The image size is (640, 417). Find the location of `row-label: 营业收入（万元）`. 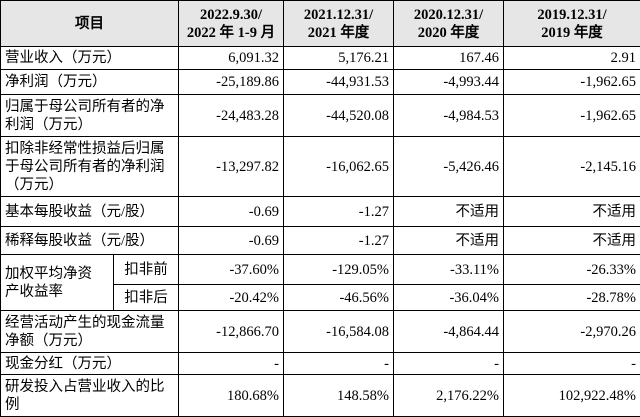

row-label: 营业收入（万元） is located at coordinates (90, 58).